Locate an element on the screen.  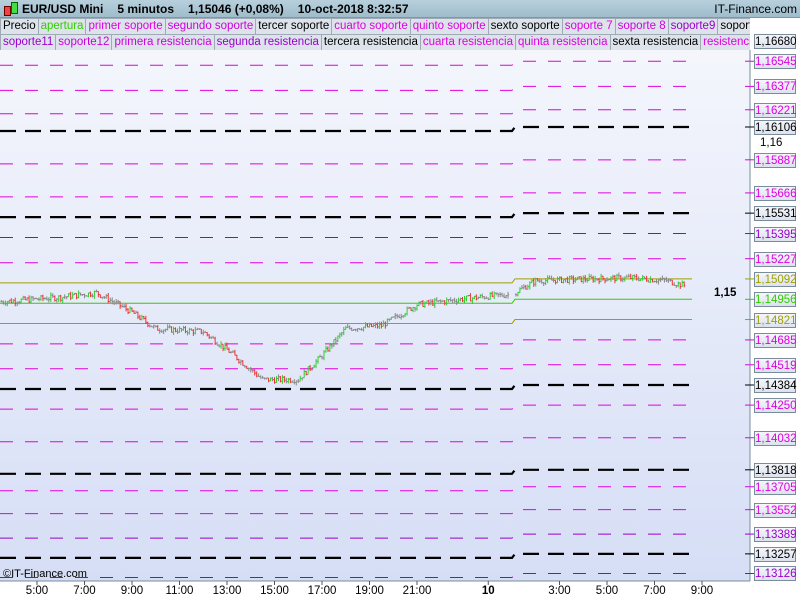
price-label: 1,14519 is located at coordinates (775, 365).